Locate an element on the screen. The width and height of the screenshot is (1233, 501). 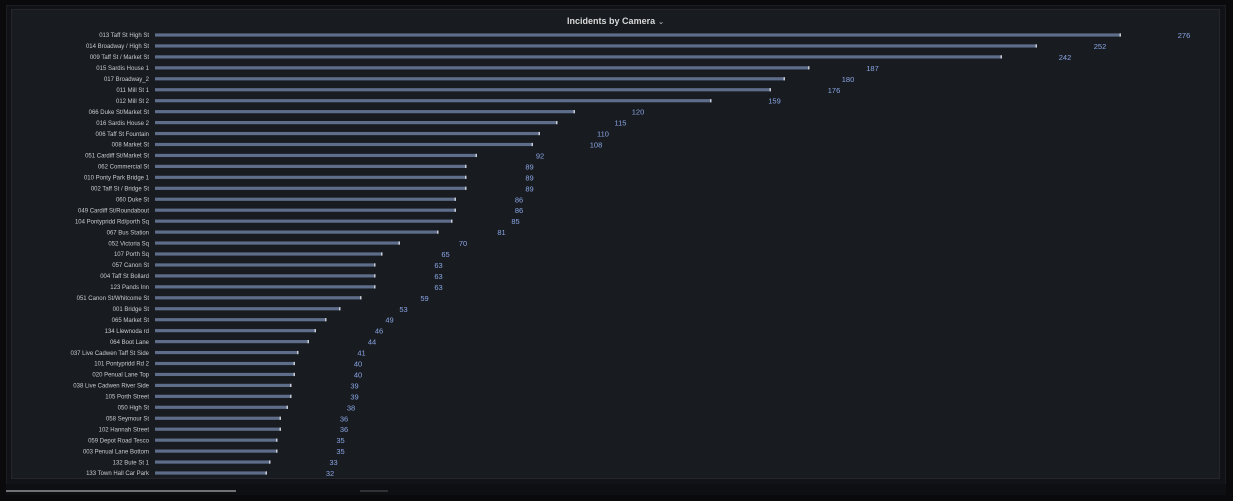
category-label: 013 Taff St High St is located at coordinates (124, 36).